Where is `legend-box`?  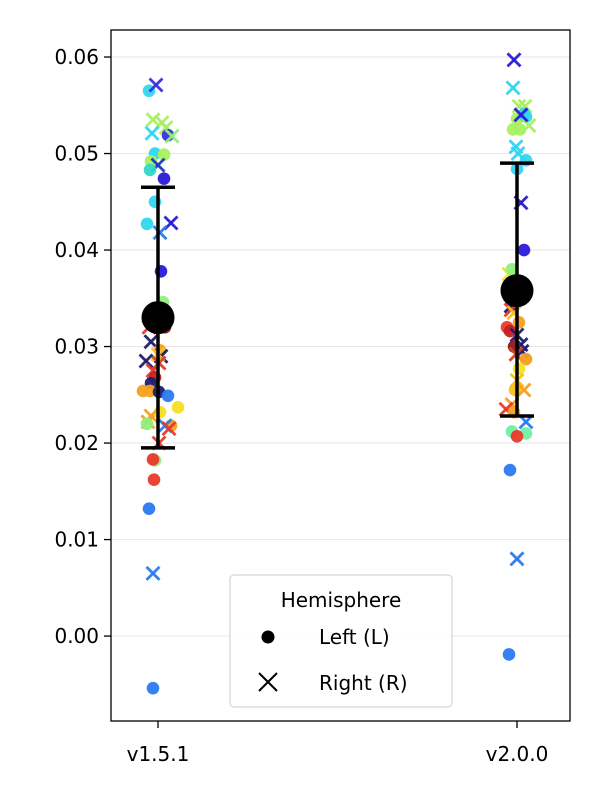
legend-box is located at coordinates (341, 641).